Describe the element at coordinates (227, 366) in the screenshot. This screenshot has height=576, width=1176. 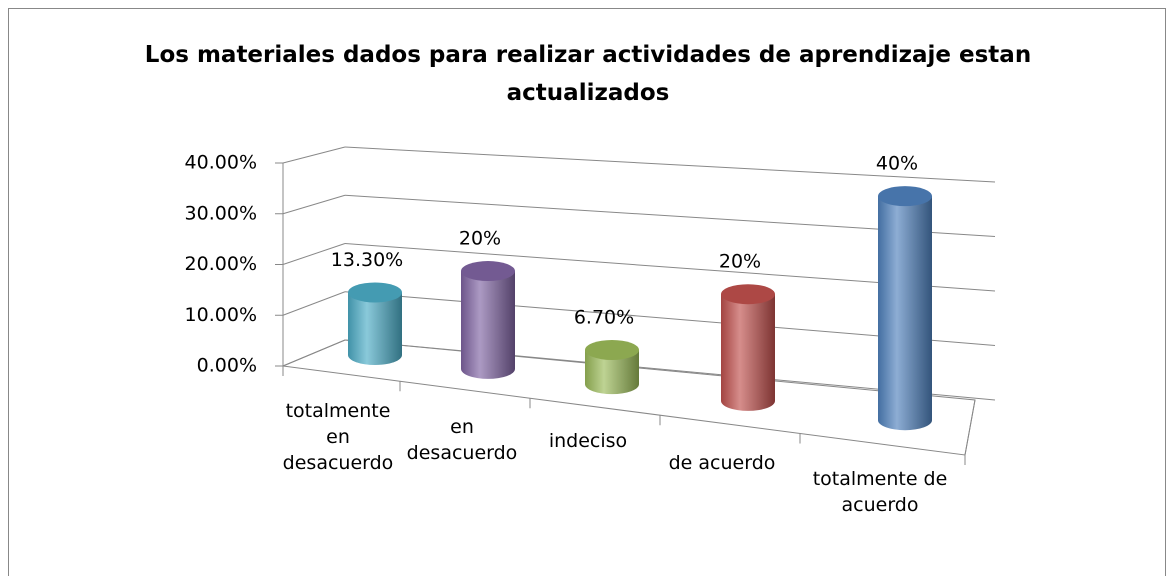
I see `y-tick-label: 0.00%` at that location.